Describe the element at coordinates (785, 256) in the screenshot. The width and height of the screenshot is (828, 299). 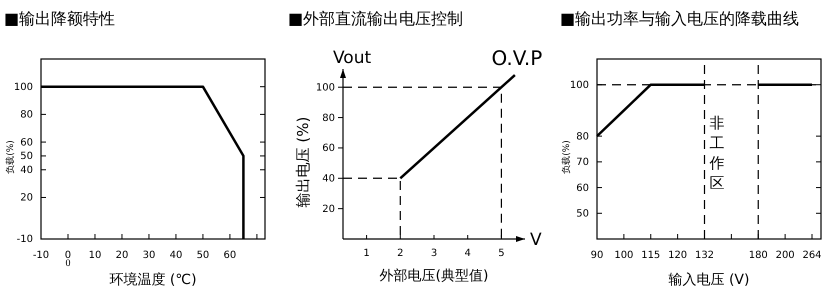
I see `x-tick-label: 200` at that location.